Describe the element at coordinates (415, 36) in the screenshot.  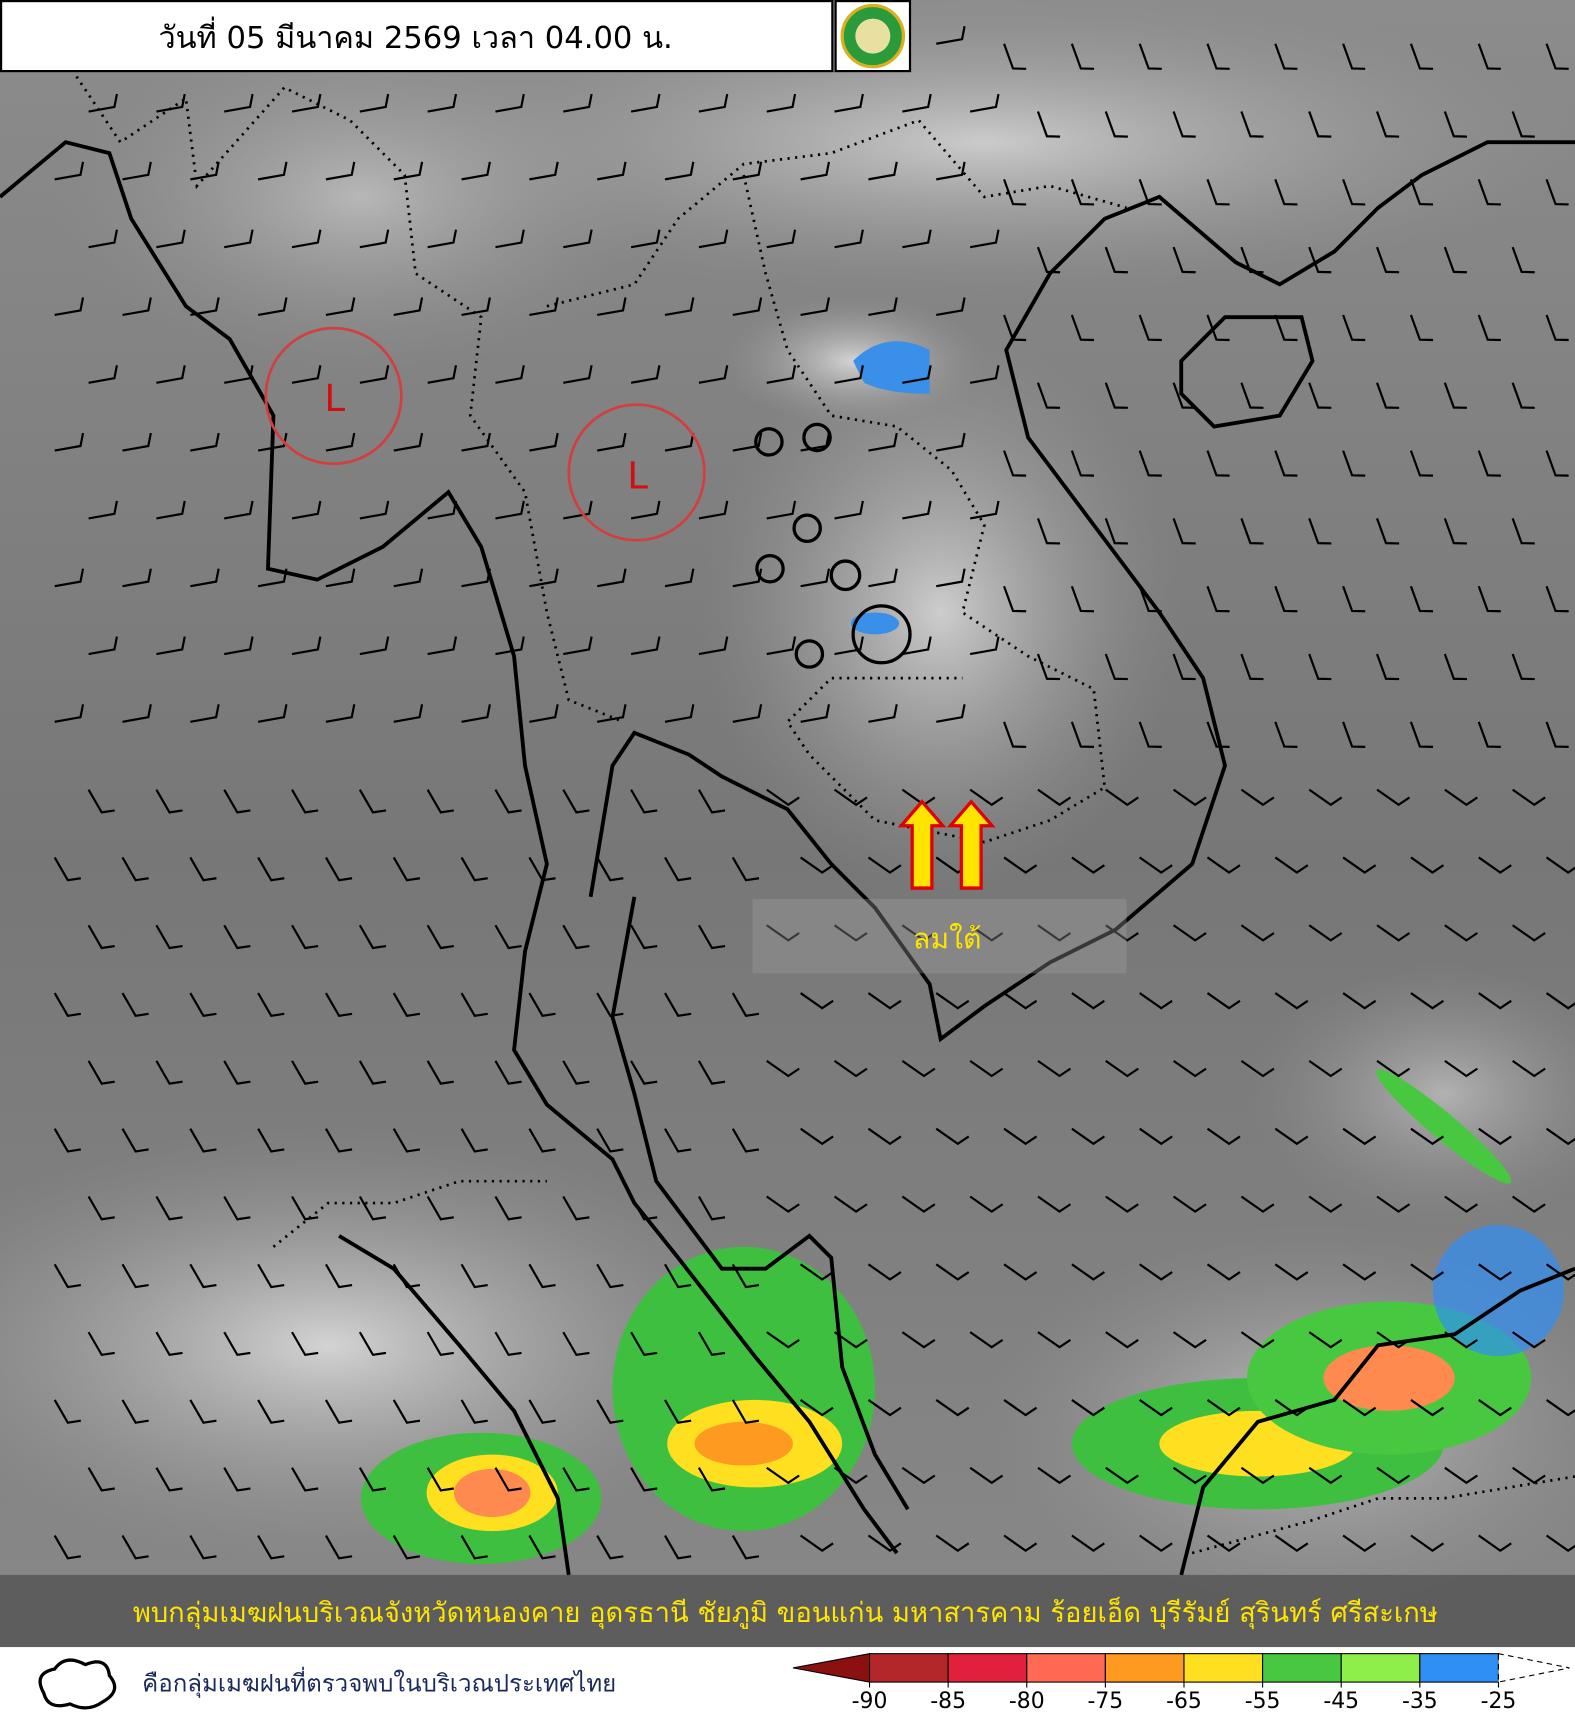
I see `header-title: วันที่ 05 มีนาคม 2569 เวลา 04.00 น.` at that location.